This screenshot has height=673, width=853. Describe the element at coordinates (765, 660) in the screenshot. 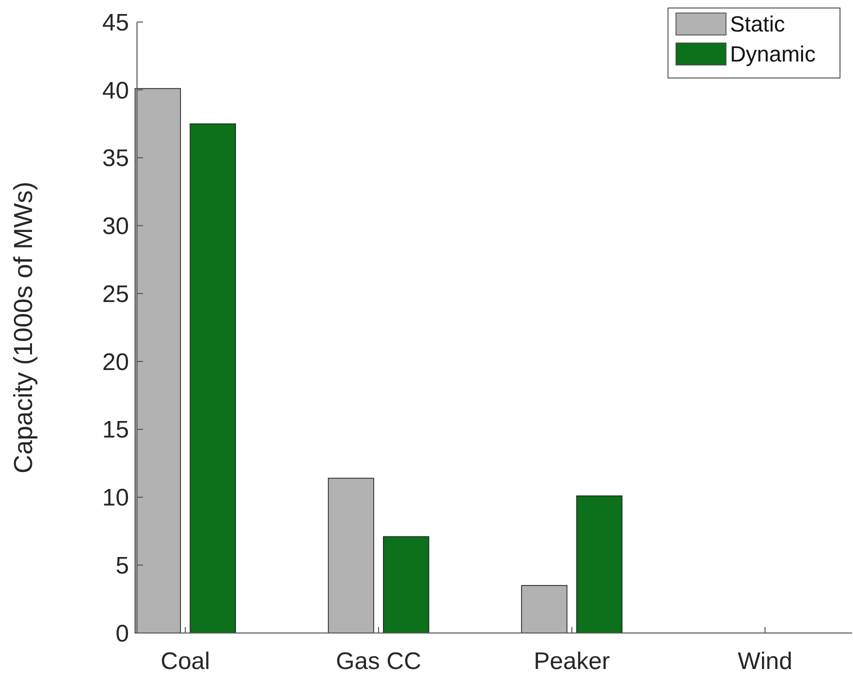

I see `x-tick-label: Wind` at that location.